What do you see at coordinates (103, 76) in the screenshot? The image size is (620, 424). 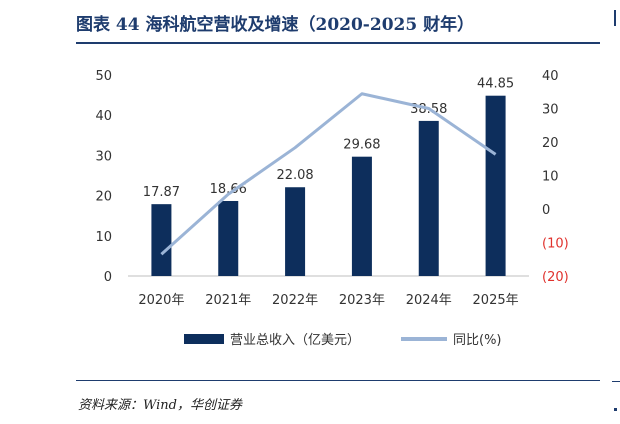 I see `y-left-tick-label: 50` at bounding box center [103, 76].